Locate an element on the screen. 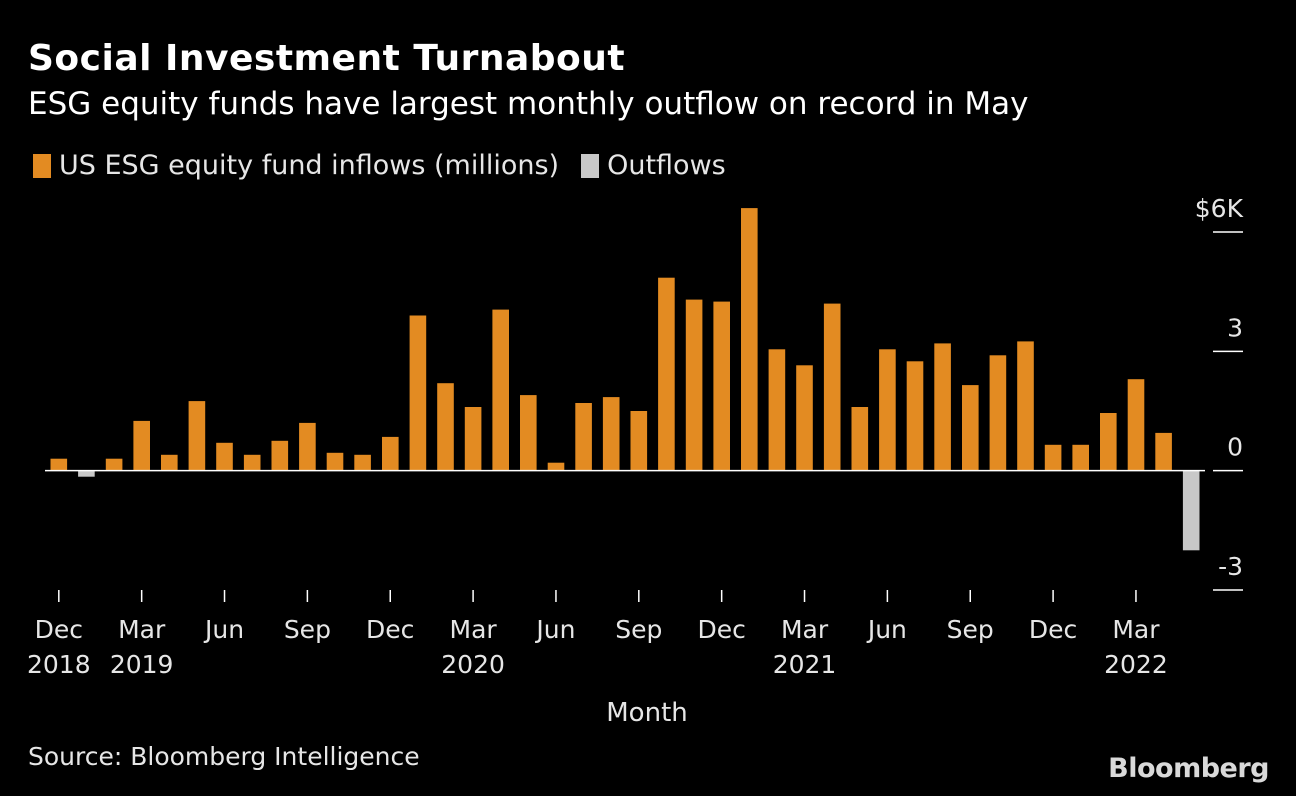 This screenshot has height=796, width=1296. x-tick-label-year: 2021 is located at coordinates (805, 664).